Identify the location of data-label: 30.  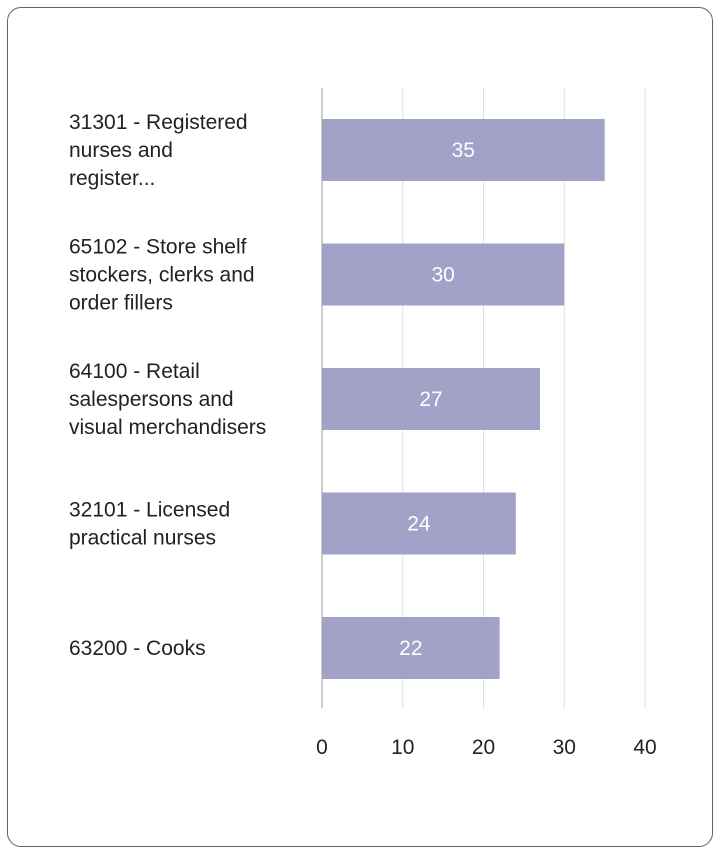
(442, 275).